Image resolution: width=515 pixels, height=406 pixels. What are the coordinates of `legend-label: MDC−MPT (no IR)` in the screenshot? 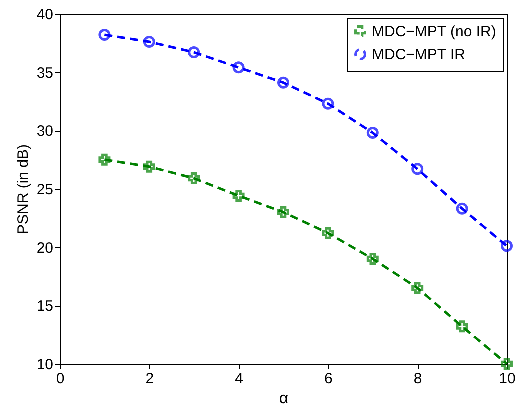 It's located at (434, 32).